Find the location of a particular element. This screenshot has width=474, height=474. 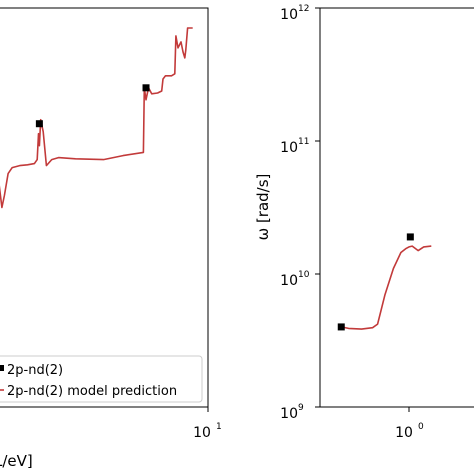

left-xtick-base: 10 is located at coordinates (202, 433).